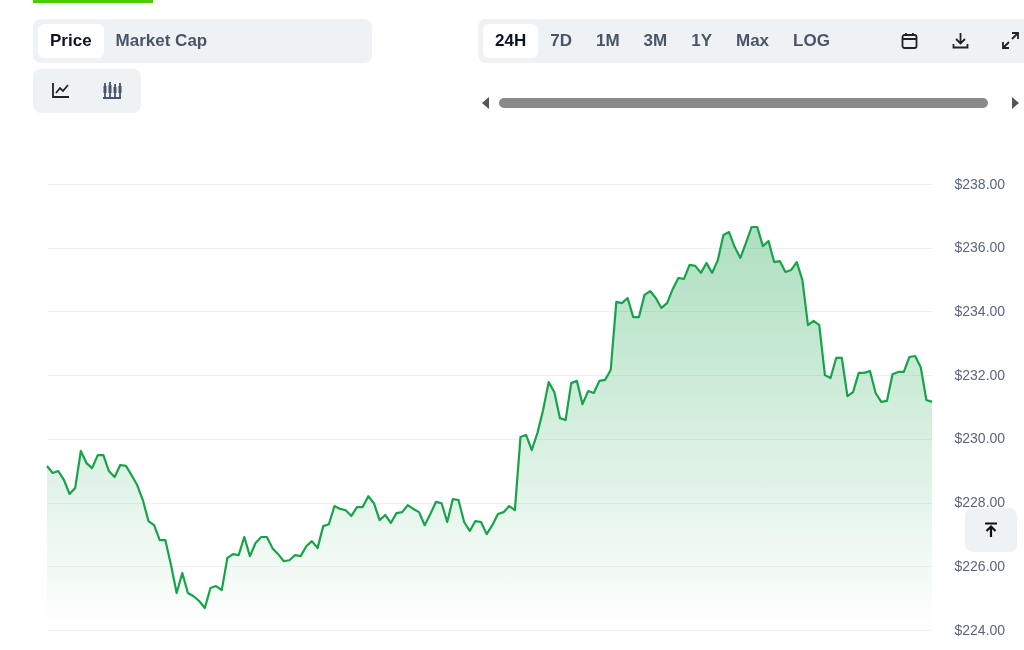 This screenshot has height=650, width=1024. I want to click on y-tick-label: $238.00, so click(980, 183).